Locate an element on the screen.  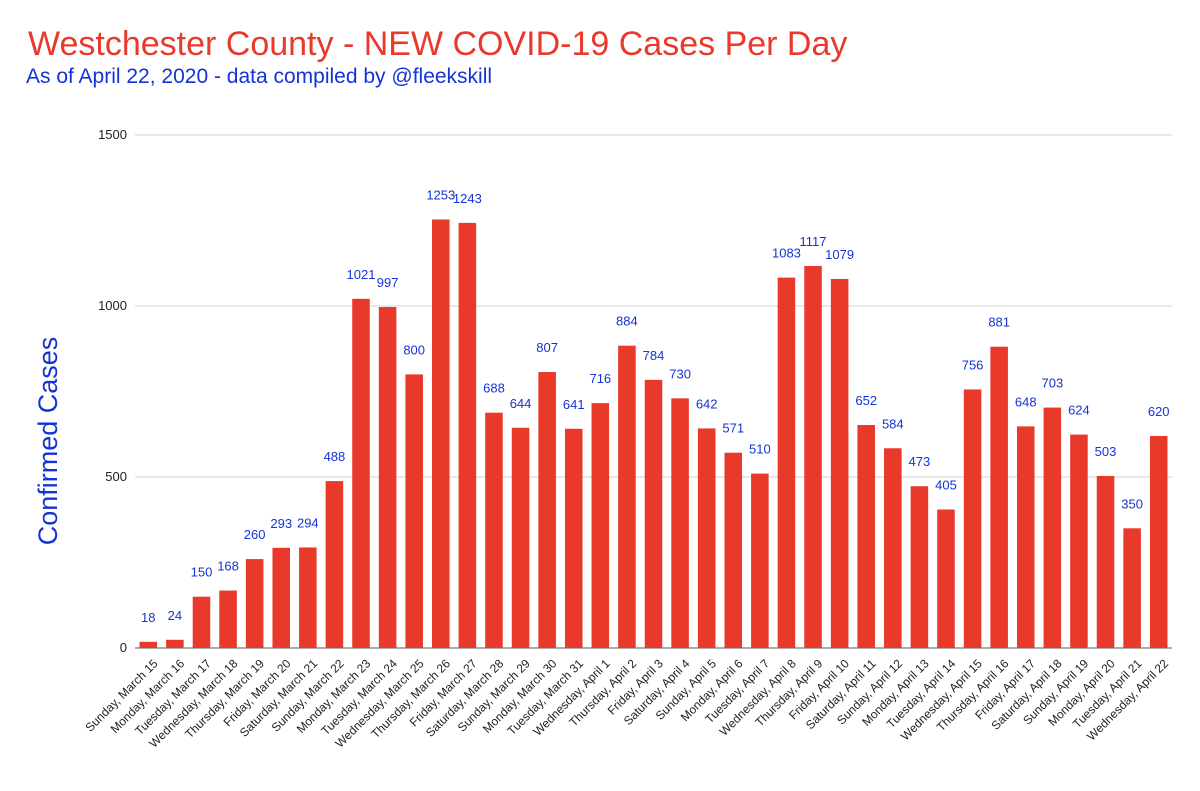
data-label: 405 is located at coordinates (946, 484).